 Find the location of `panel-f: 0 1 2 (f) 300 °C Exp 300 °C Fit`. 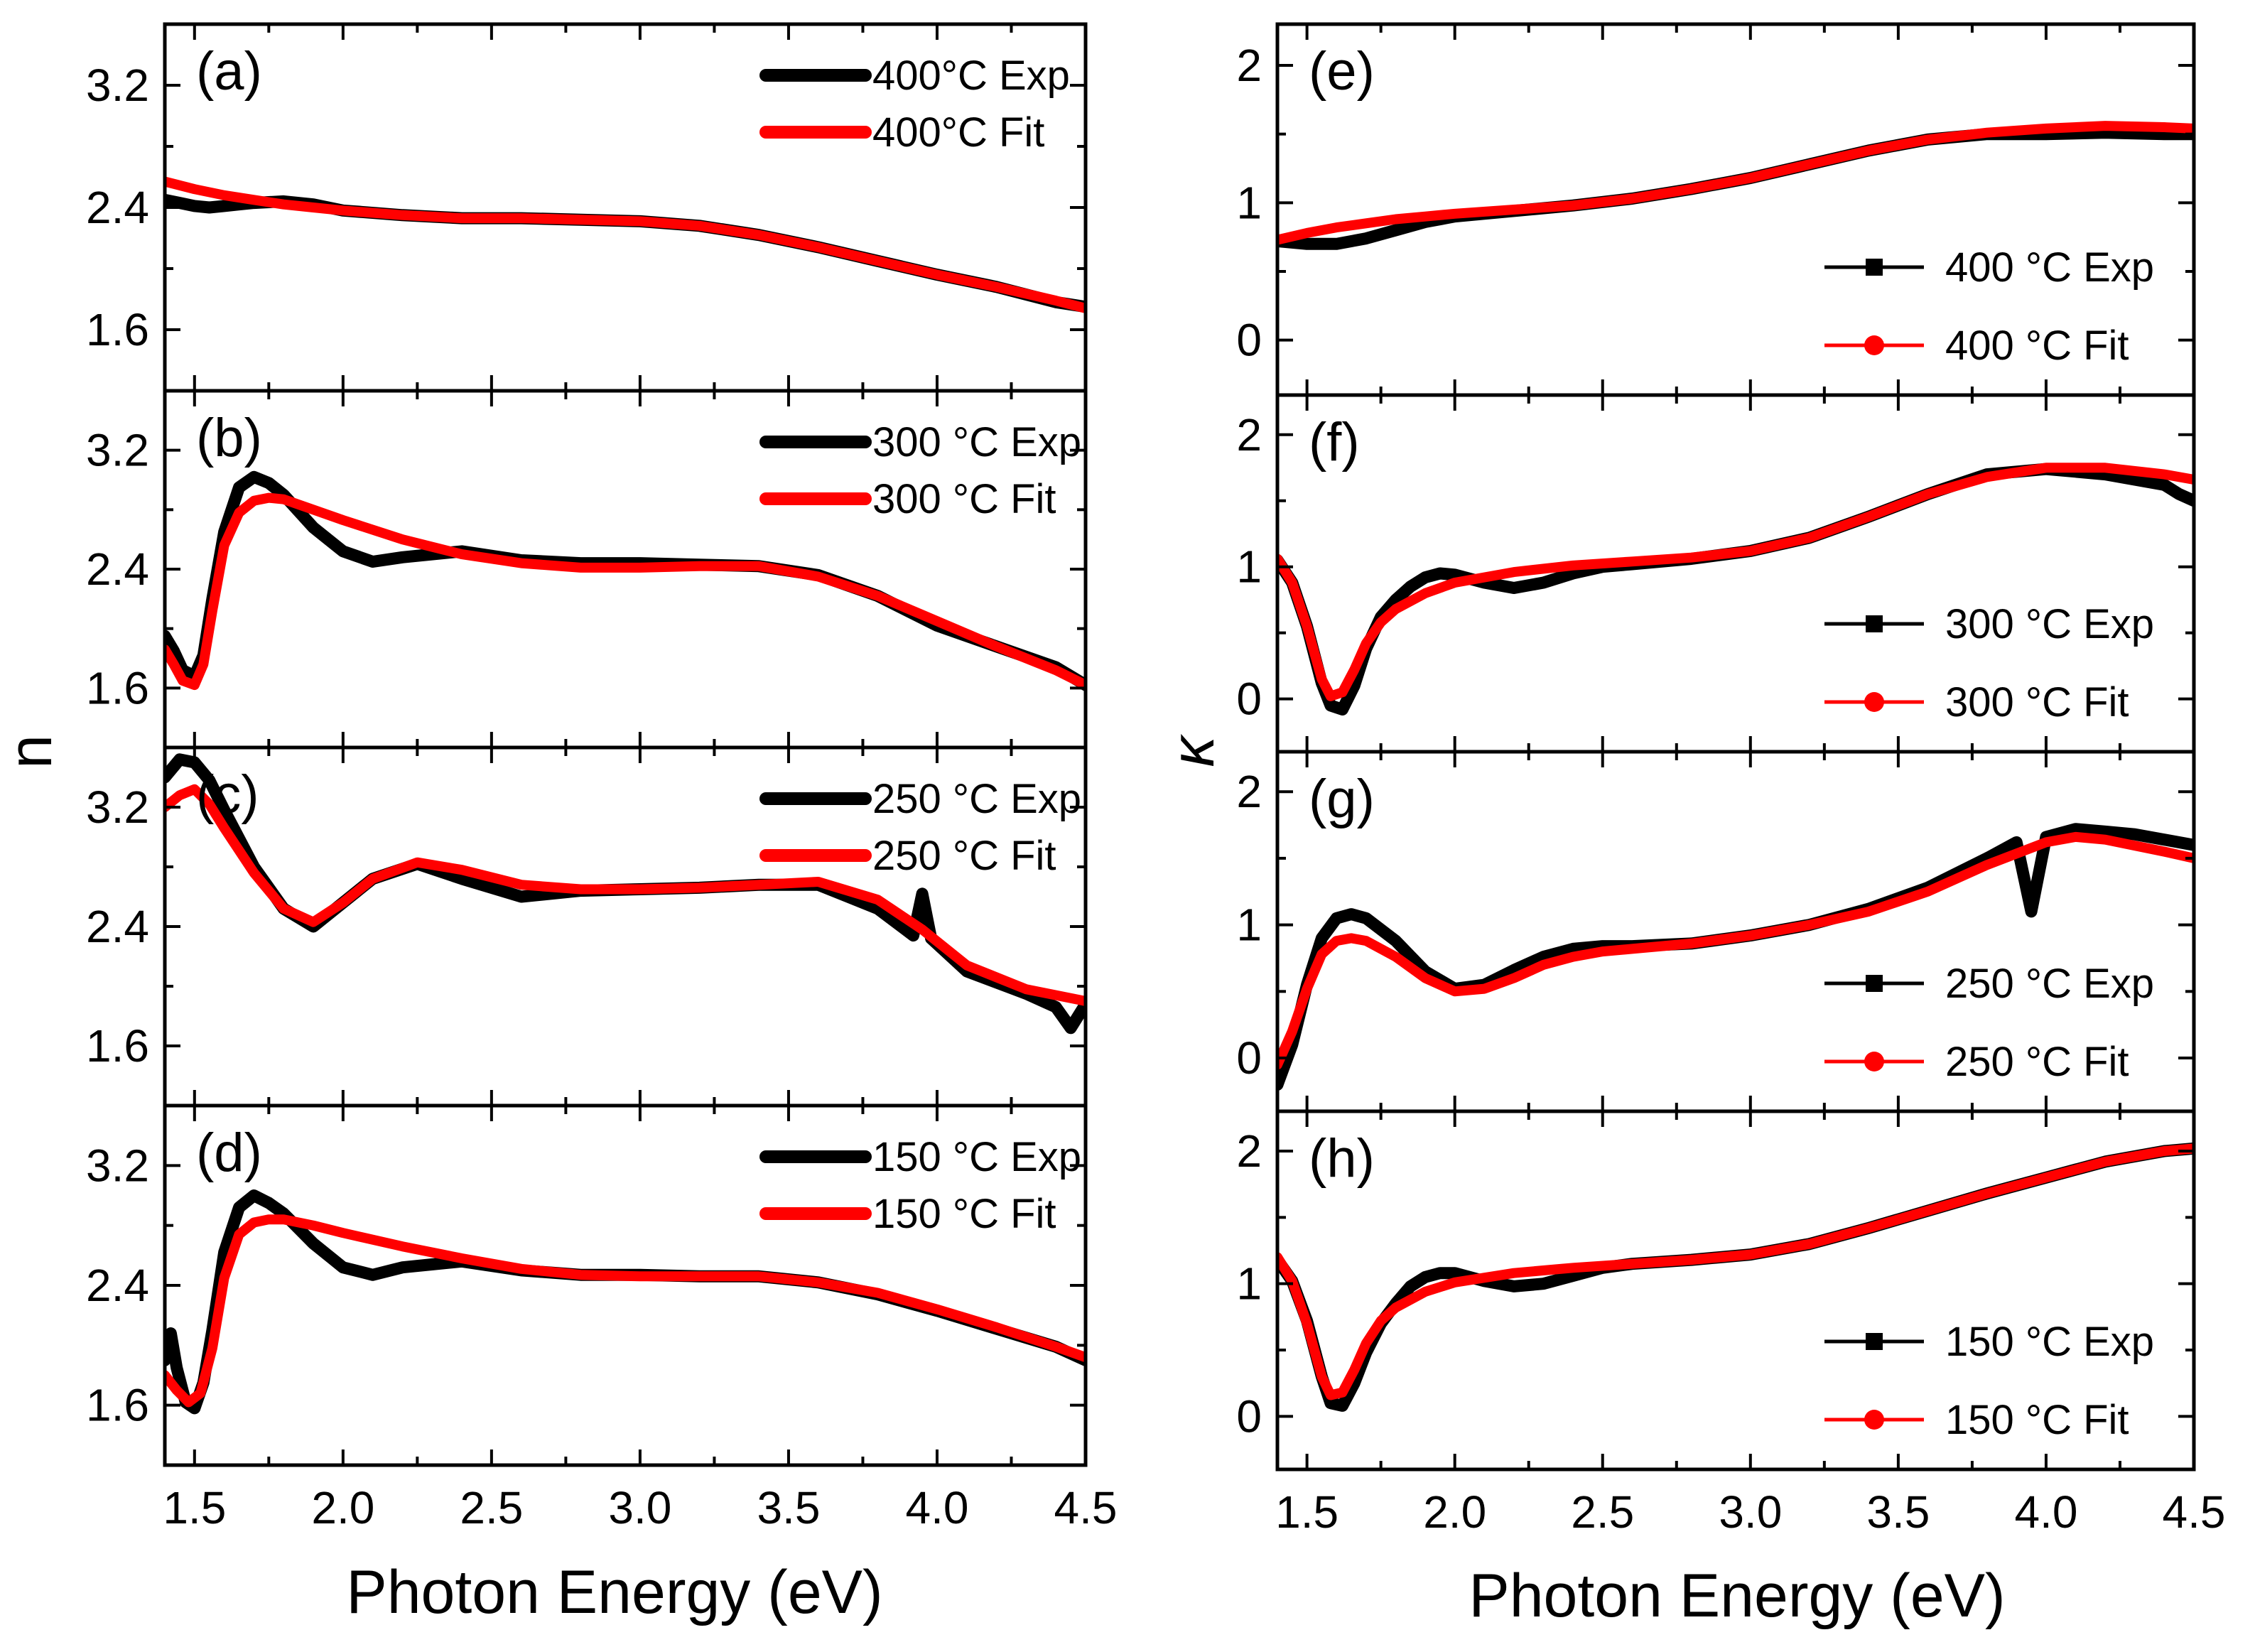

panel-f: 0 1 2 (f) 300 °C Exp 300 °C Fit is located at coordinates (1716, 574).